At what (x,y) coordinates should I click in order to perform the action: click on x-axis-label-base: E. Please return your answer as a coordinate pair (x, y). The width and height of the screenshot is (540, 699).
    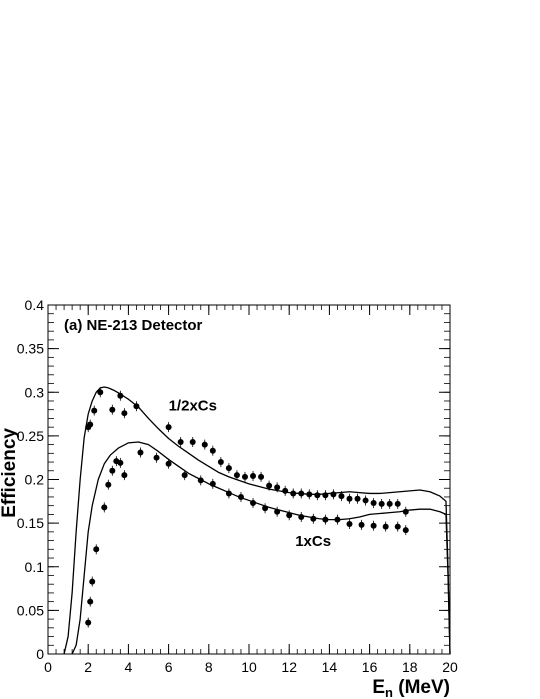
    Looking at the image, I should click on (378, 687).